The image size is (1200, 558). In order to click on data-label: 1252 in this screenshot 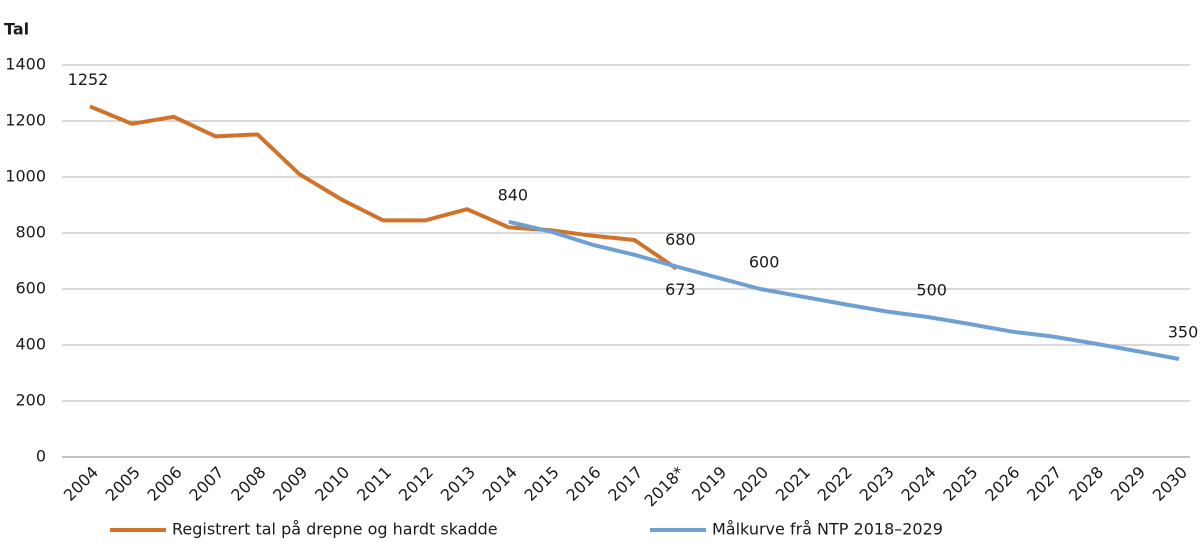, I will do `click(88, 79)`.